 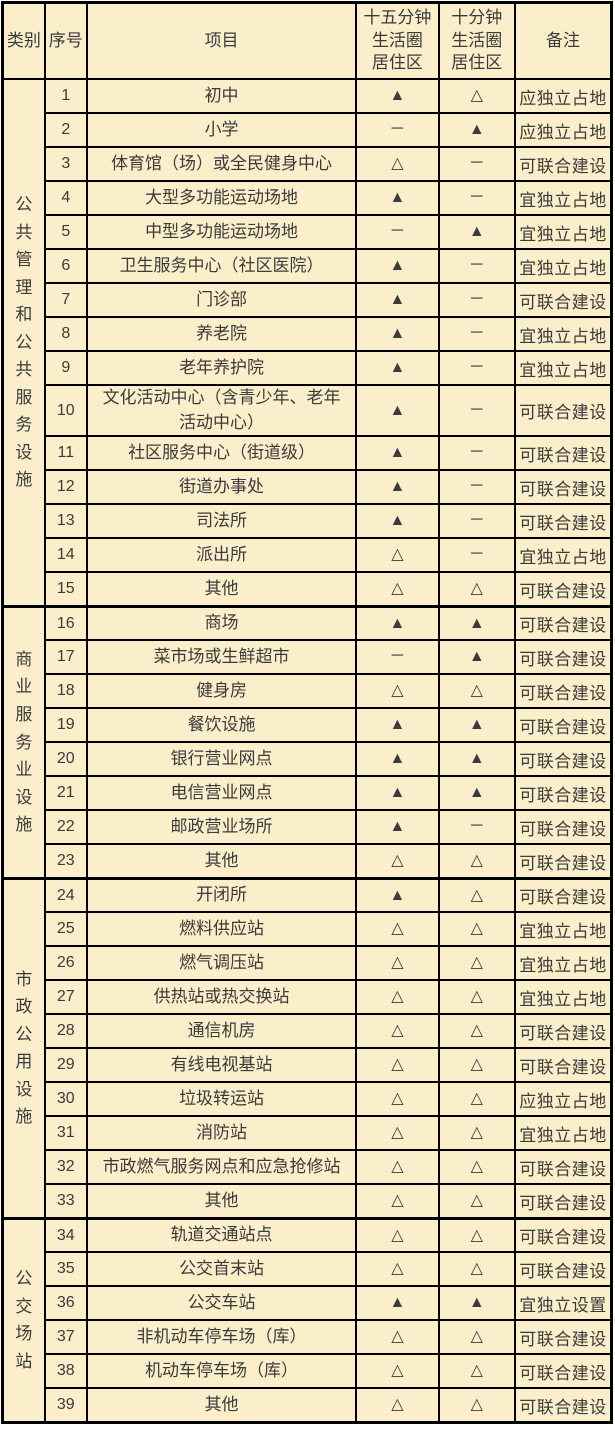 What do you see at coordinates (65, 40) in the screenshot?
I see `header-no: 序号` at bounding box center [65, 40].